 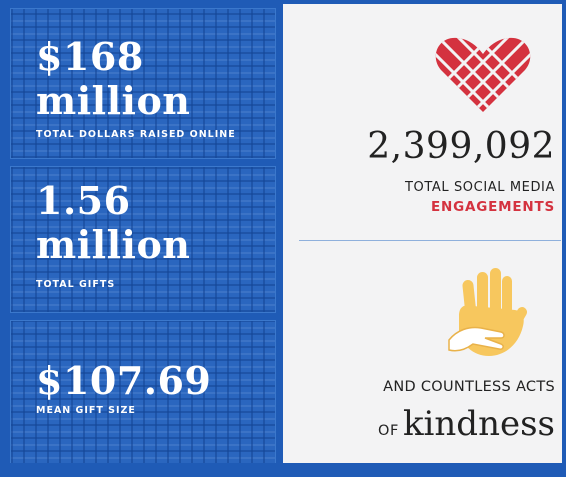 I want to click on kindness-line: OF kindness, so click(x=466, y=424).